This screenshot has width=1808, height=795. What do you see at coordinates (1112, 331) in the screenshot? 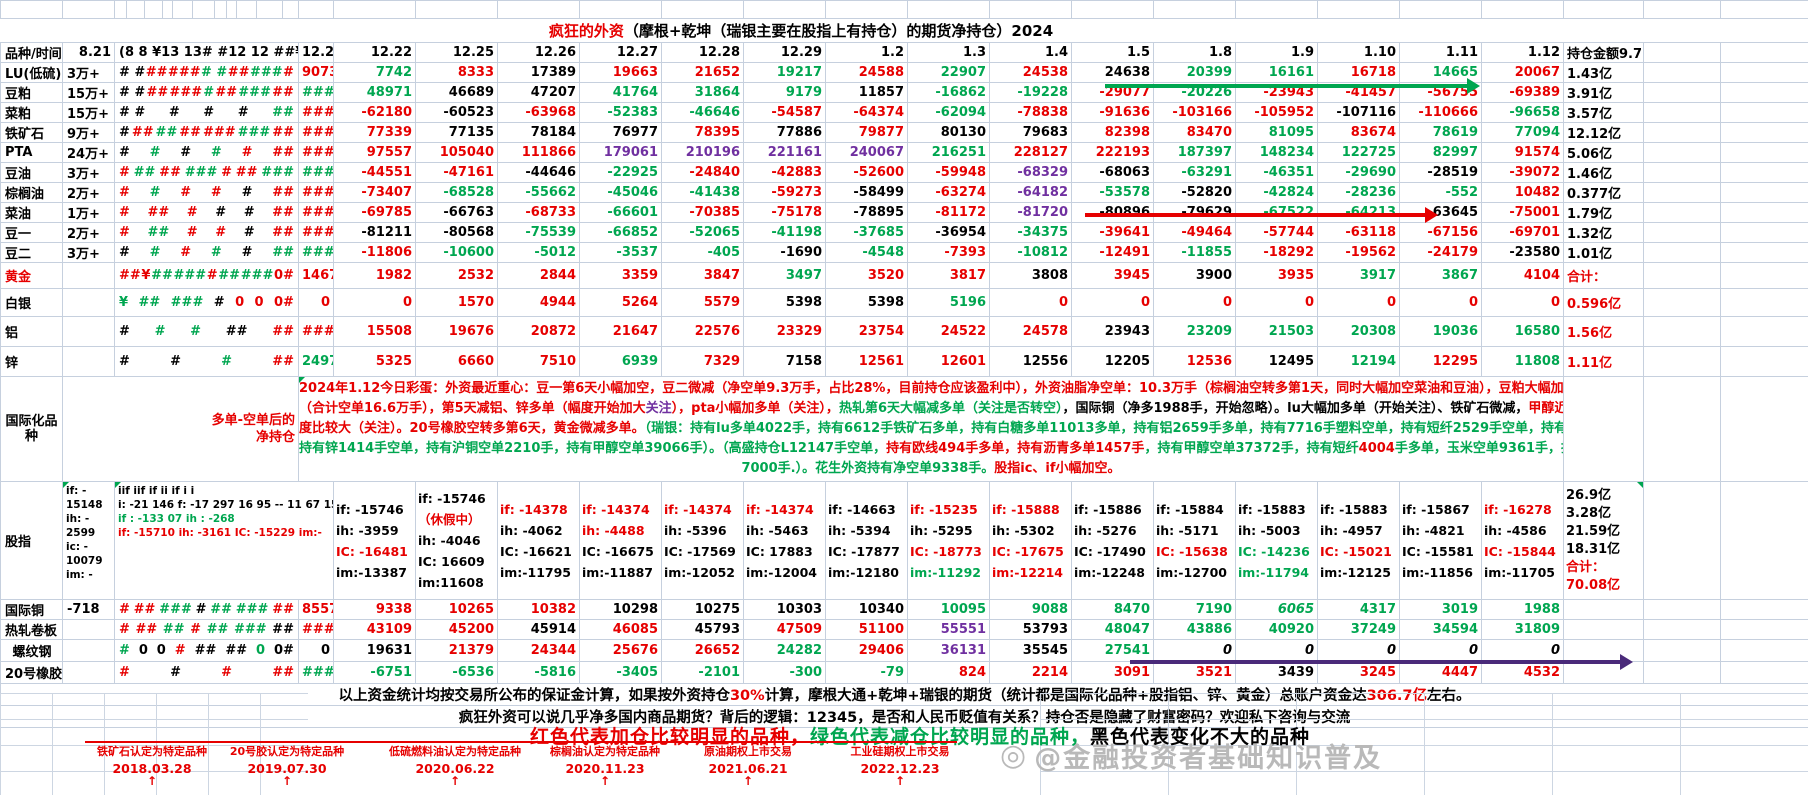
I see `value-cell: 23943` at bounding box center [1112, 331].